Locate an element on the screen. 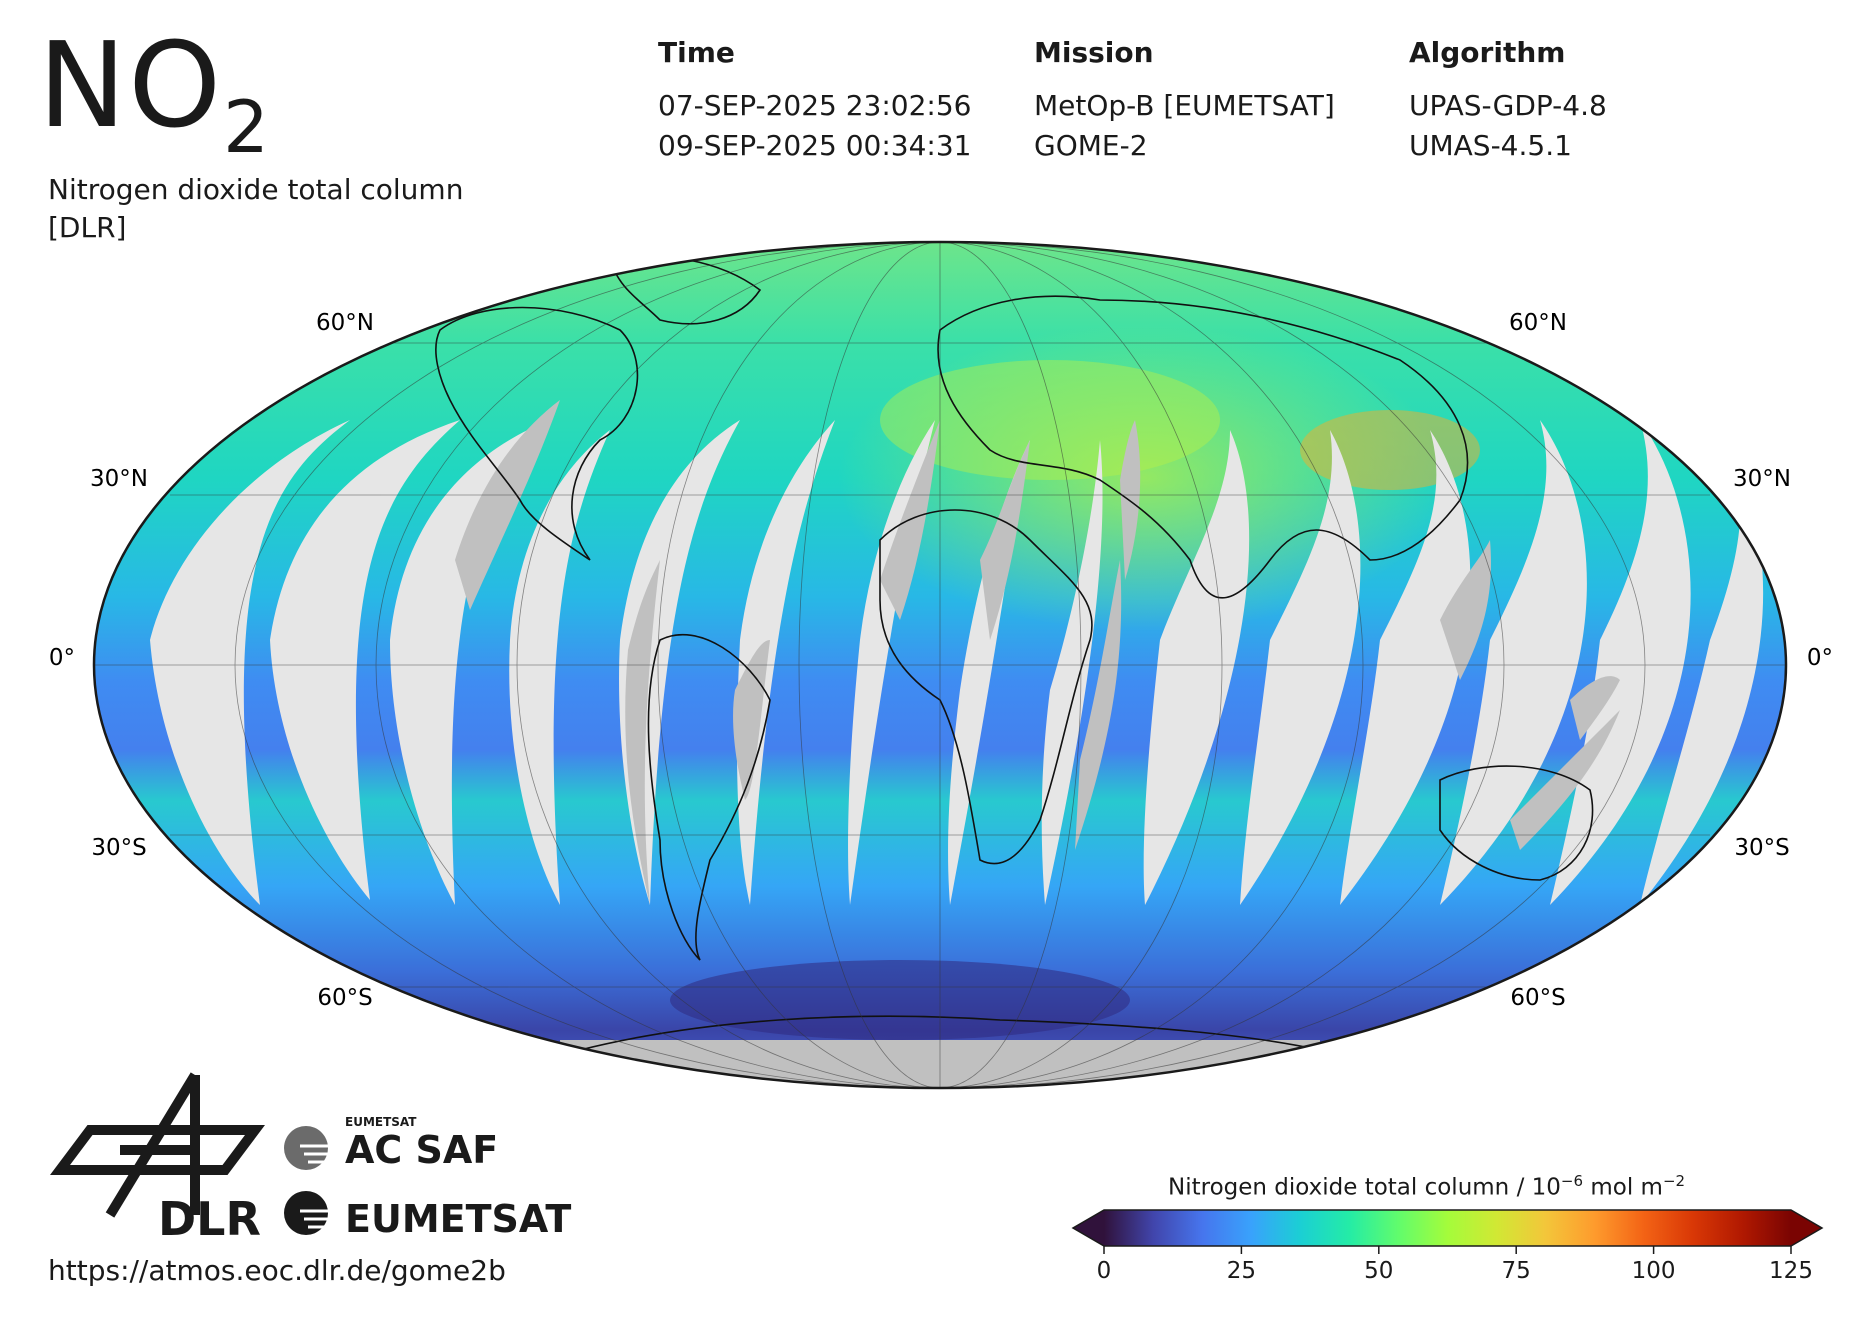 The width and height of the screenshot is (1870, 1322). time-end: 09-SEP-2025 00:34:31 is located at coordinates (815, 145).